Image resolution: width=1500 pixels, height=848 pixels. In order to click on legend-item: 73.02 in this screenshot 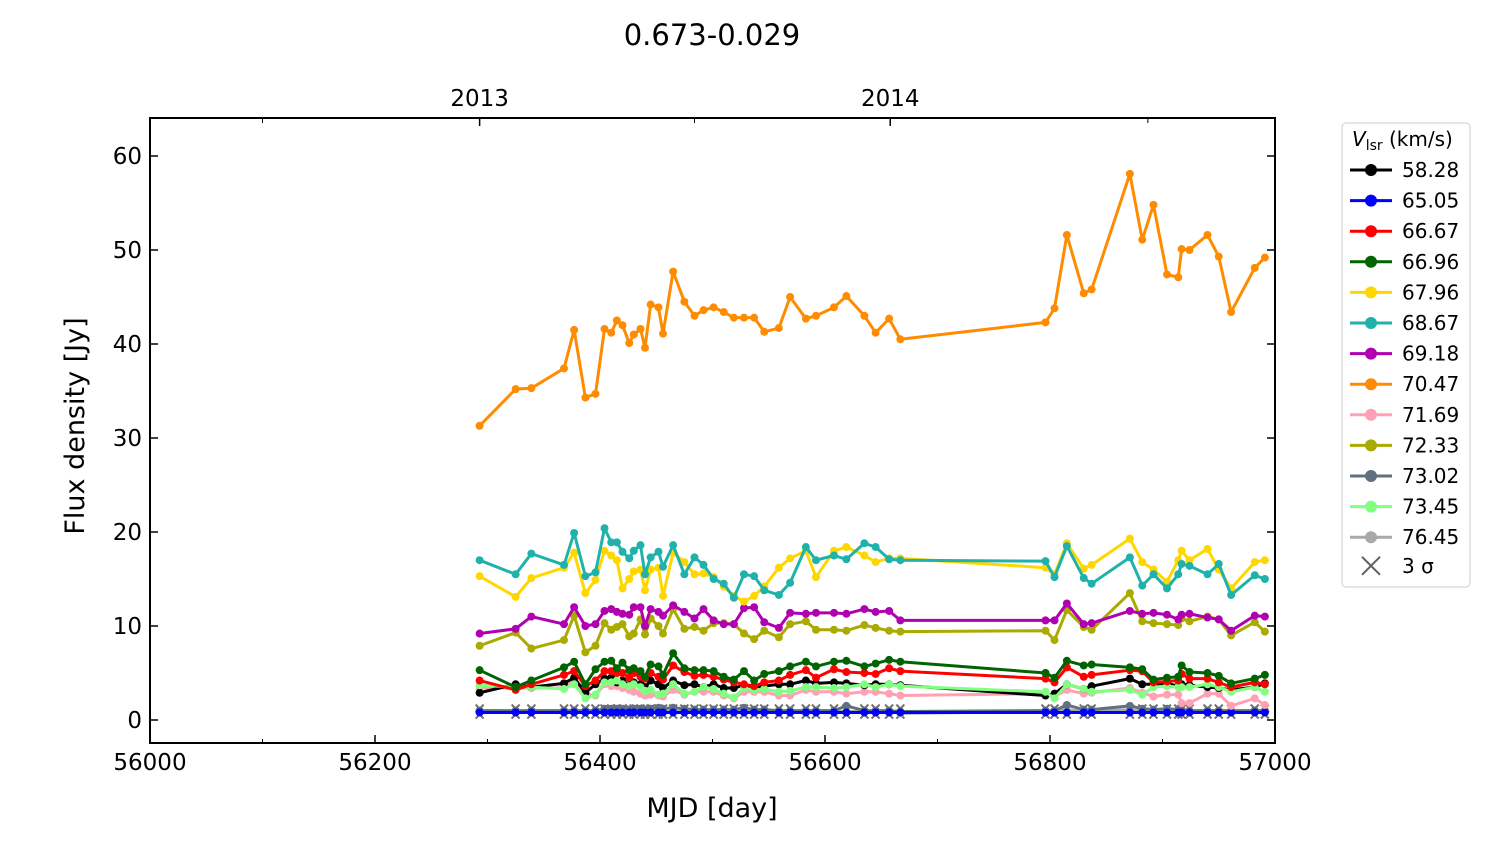, I will do `click(1404, 476)`.